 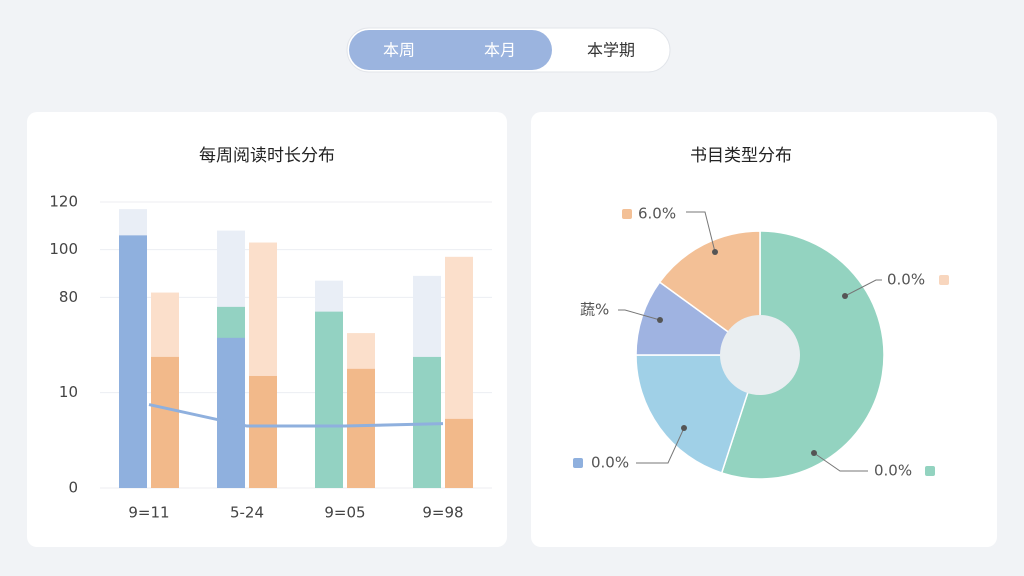 What do you see at coordinates (657, 214) in the screenshot?
I see `slice-label: 6.0%` at bounding box center [657, 214].